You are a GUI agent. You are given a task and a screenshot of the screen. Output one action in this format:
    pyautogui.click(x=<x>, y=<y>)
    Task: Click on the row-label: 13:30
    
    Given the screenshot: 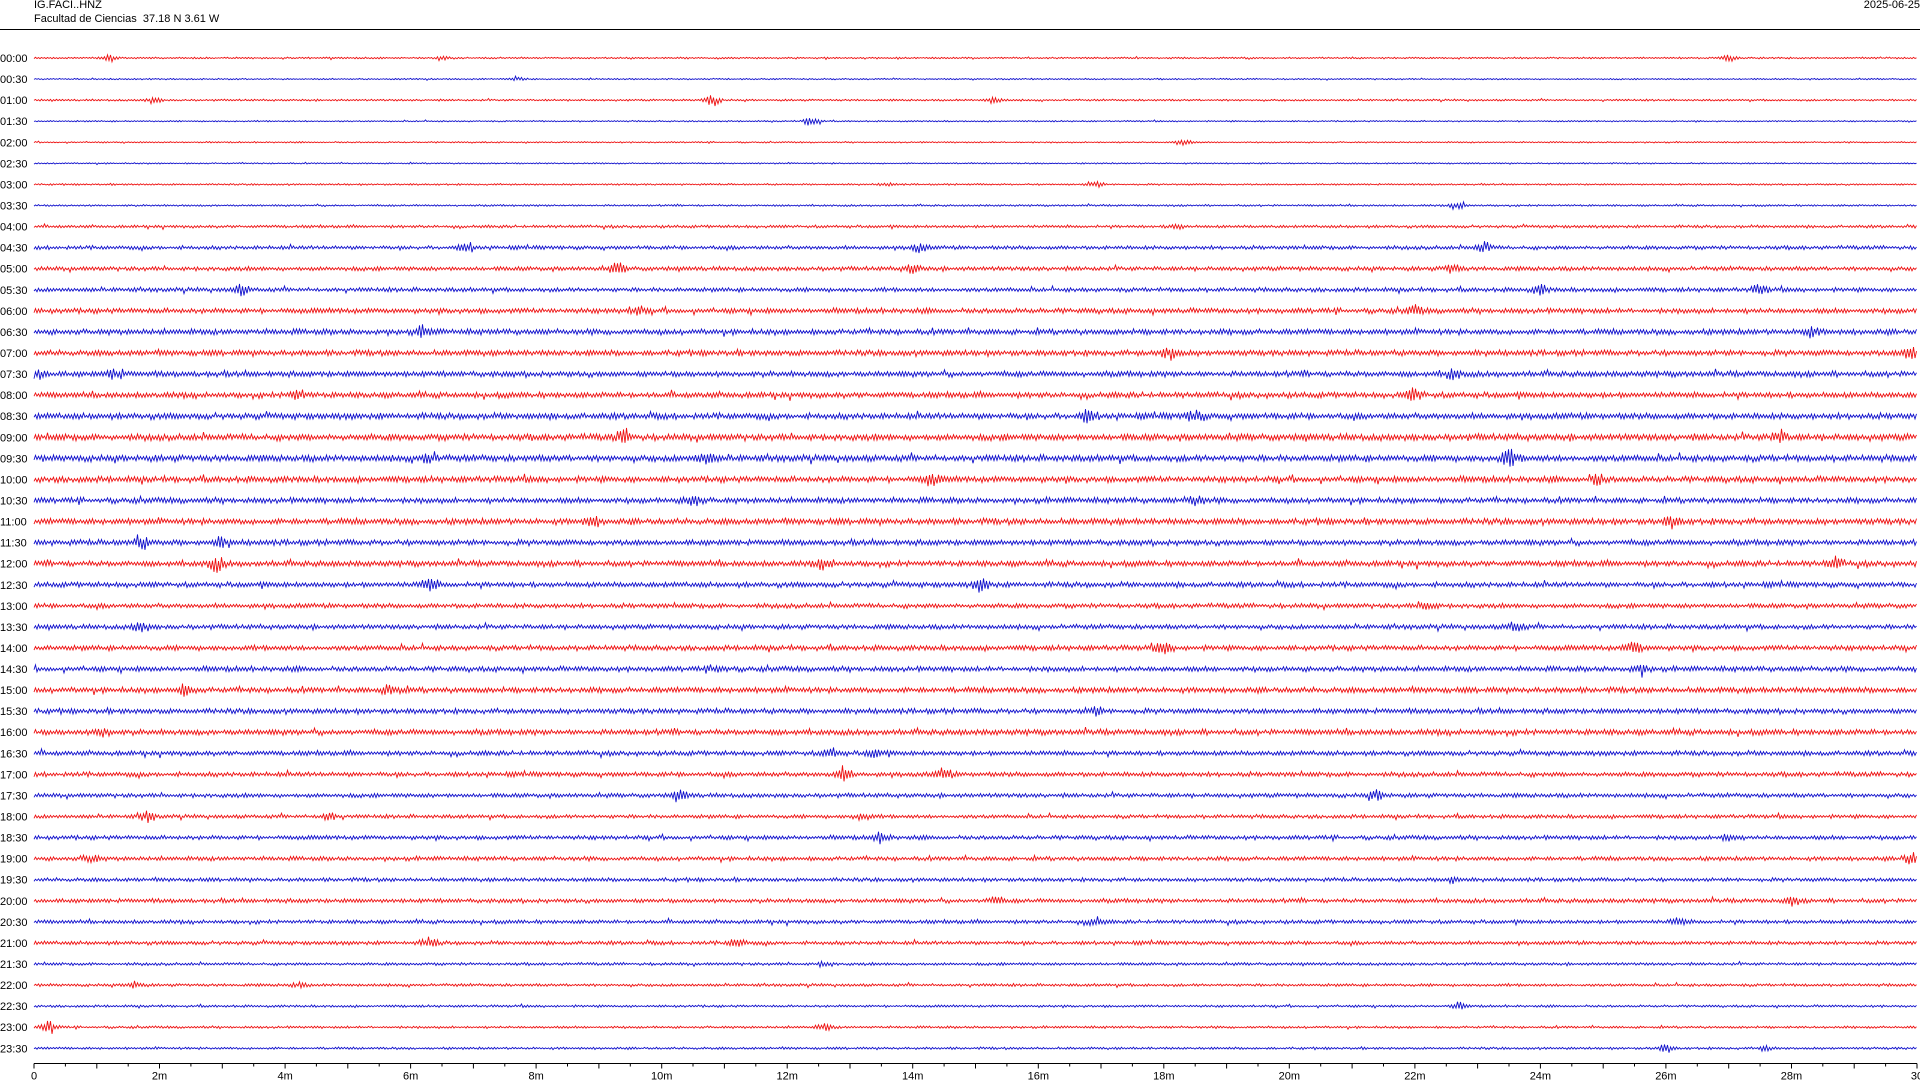 What is the action you would take?
    pyautogui.click(x=14, y=628)
    